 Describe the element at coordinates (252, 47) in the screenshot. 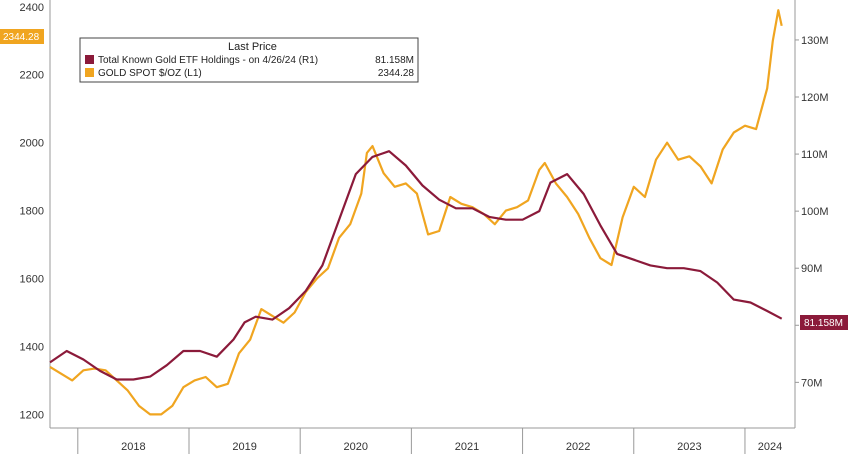

I see `legend-title: Last Price` at that location.